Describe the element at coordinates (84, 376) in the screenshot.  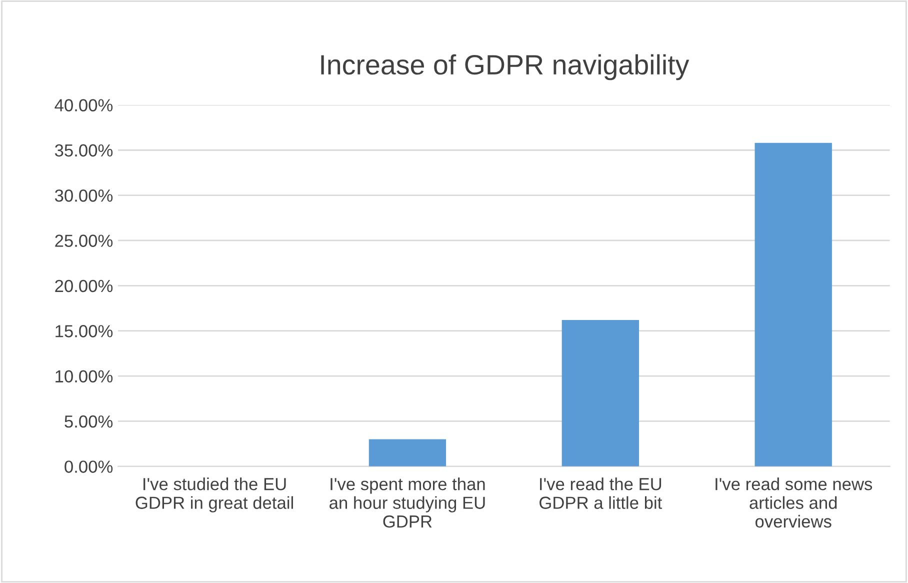
I see `y-tick-label: 10.00%` at that location.